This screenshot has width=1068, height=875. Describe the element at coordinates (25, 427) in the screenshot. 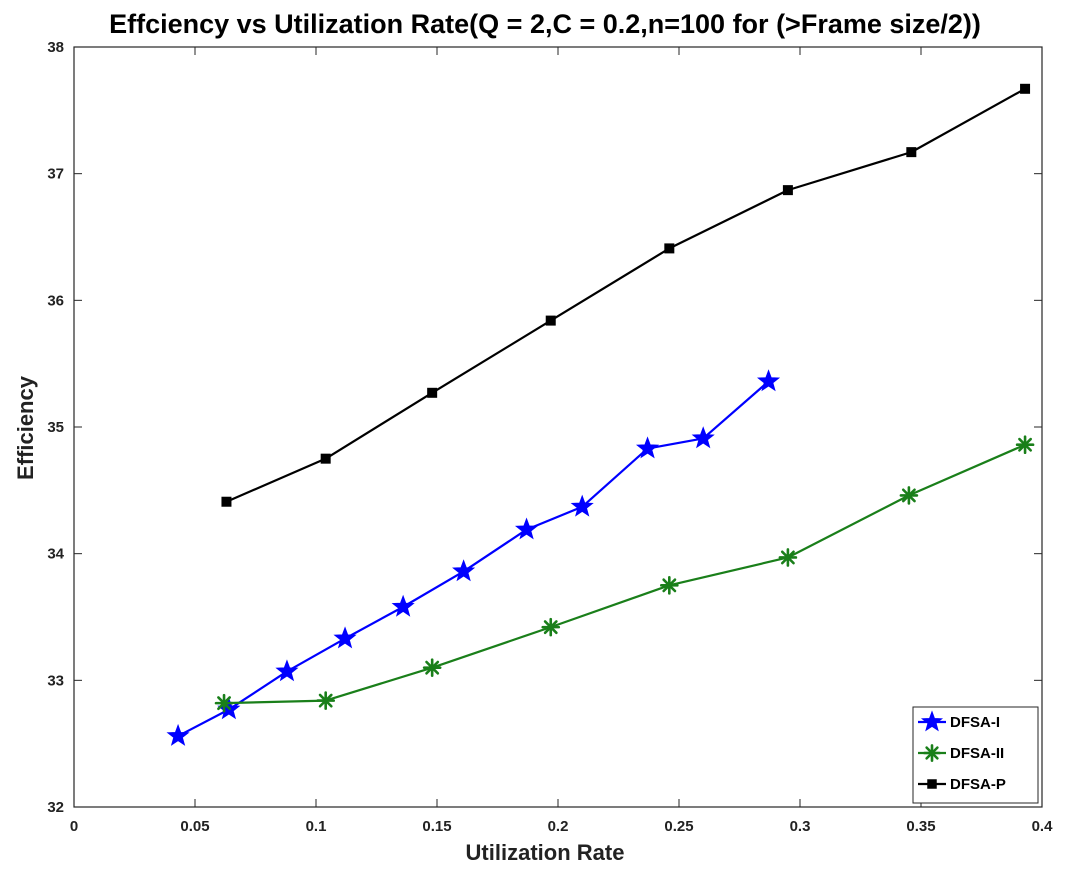

I see `y-axis-label: Efficiency` at that location.